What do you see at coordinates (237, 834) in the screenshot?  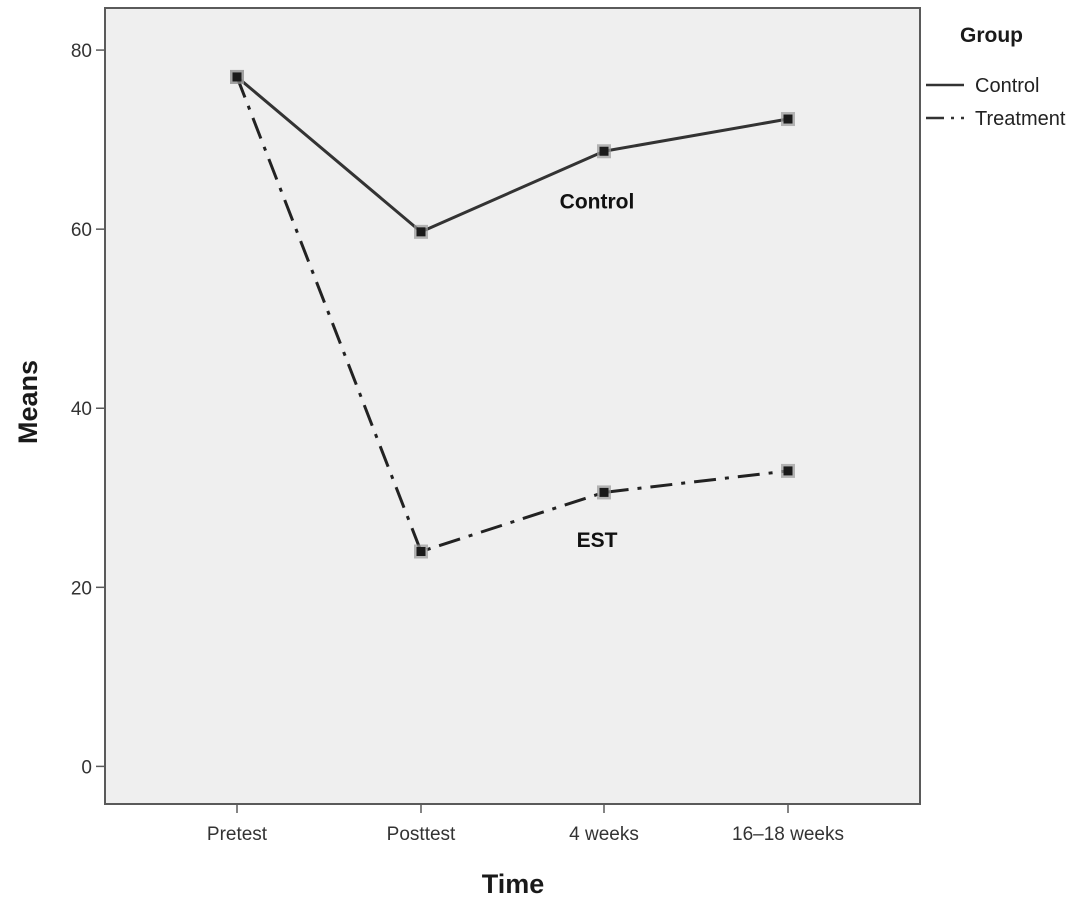 I see `x-tick-label: Pretest` at bounding box center [237, 834].